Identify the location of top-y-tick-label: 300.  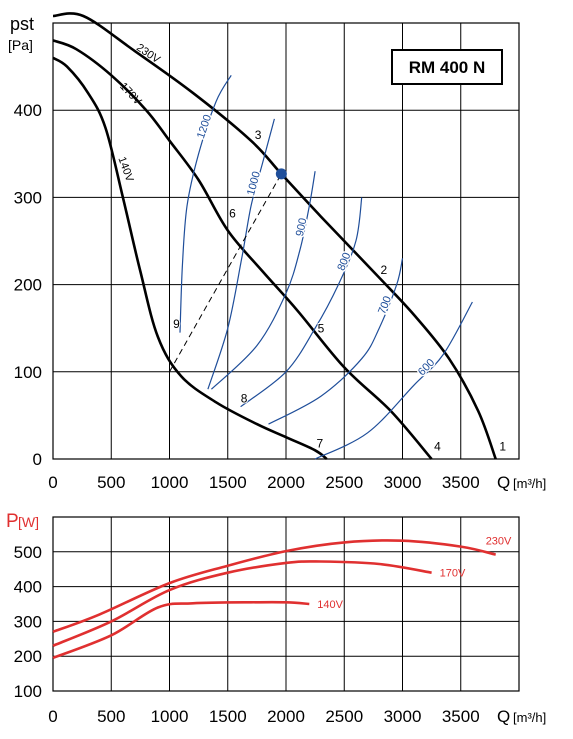
(28, 197).